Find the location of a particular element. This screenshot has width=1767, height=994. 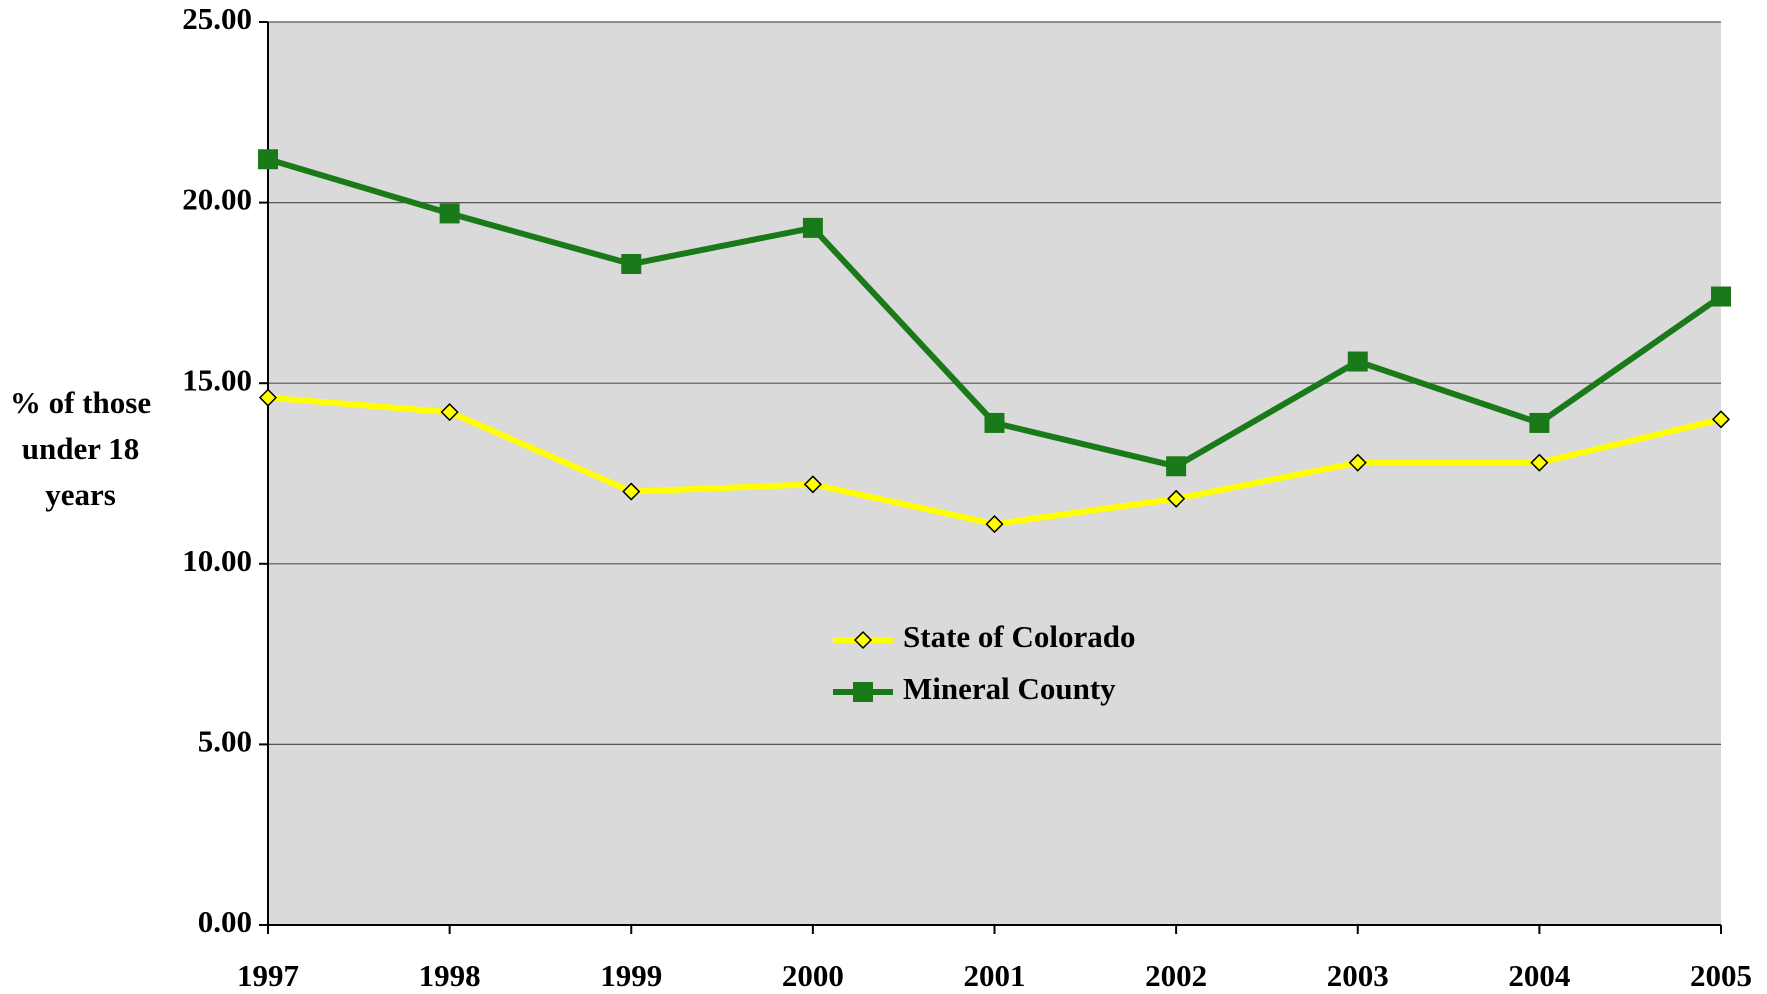

y-axis-label: % of those under 18 years is located at coordinates (80, 448).